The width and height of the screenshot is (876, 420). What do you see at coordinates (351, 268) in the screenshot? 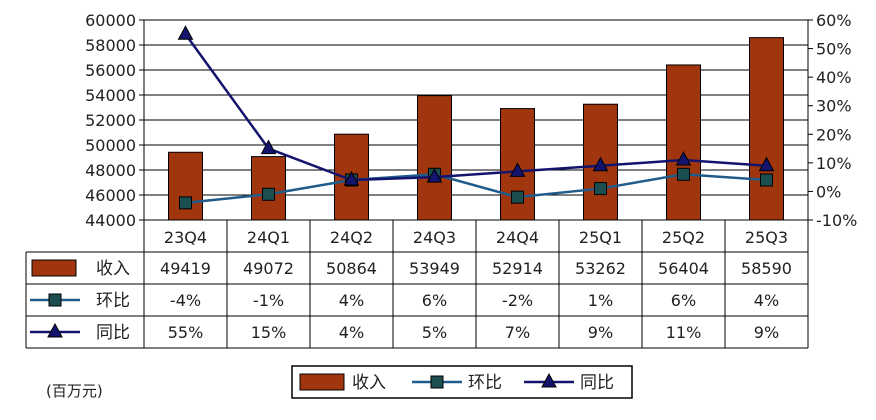
I see `revenue-cell: 50864` at bounding box center [351, 268].